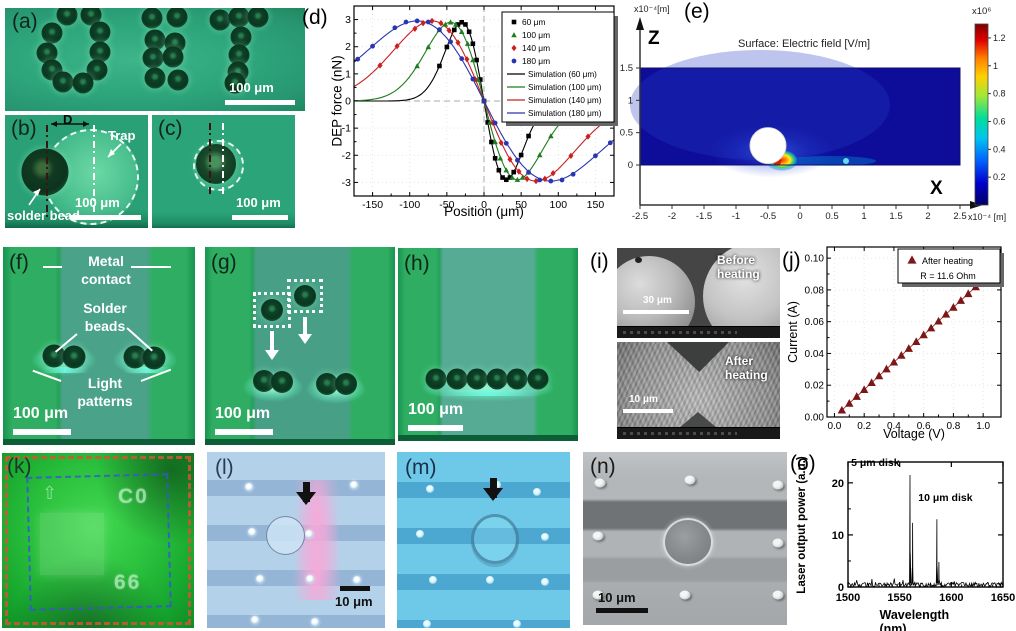 Image resolution: width=1016 pixels, height=631 pixels. Describe the element at coordinates (224, 467) in the screenshot. I see `panel-l-label: (l)` at that location.